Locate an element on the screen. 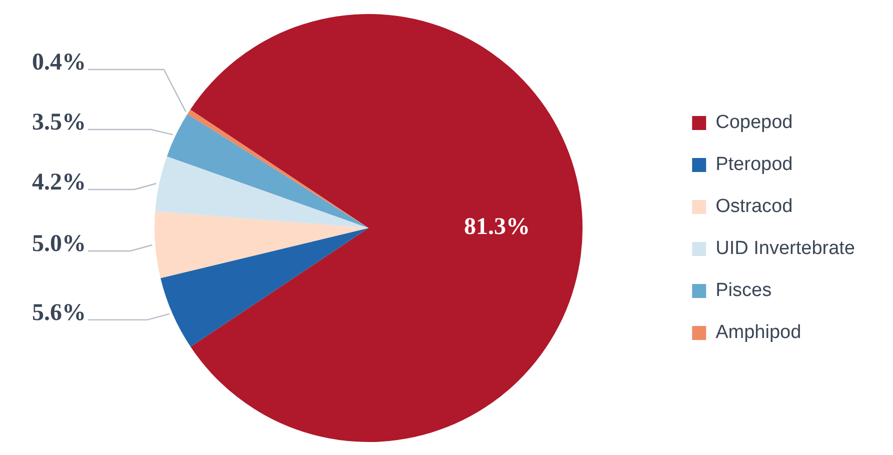 The image size is (893, 455). data-label: 5.0% is located at coordinates (59, 244).